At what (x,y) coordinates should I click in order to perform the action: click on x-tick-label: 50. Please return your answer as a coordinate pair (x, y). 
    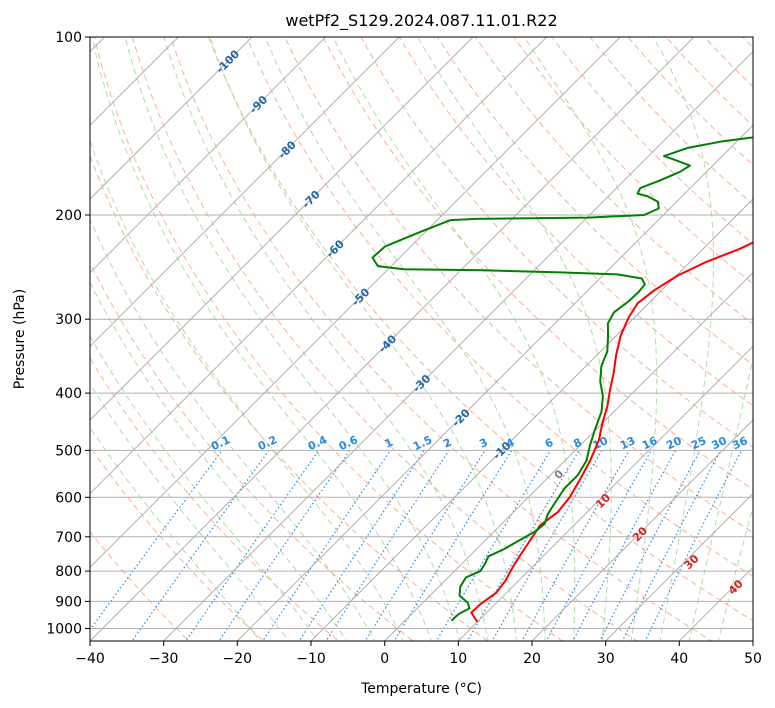
    Looking at the image, I should click on (753, 659).